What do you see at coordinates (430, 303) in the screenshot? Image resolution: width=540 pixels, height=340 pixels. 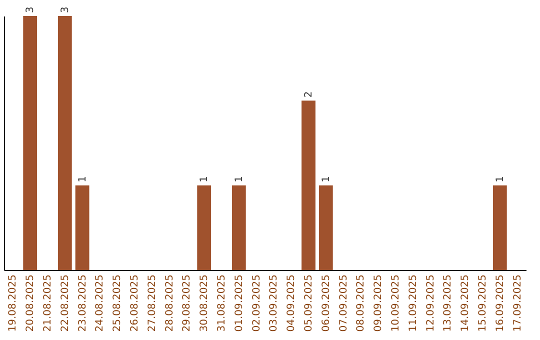 I see `x-tick-label: 12.09.2025` at bounding box center [430, 303].